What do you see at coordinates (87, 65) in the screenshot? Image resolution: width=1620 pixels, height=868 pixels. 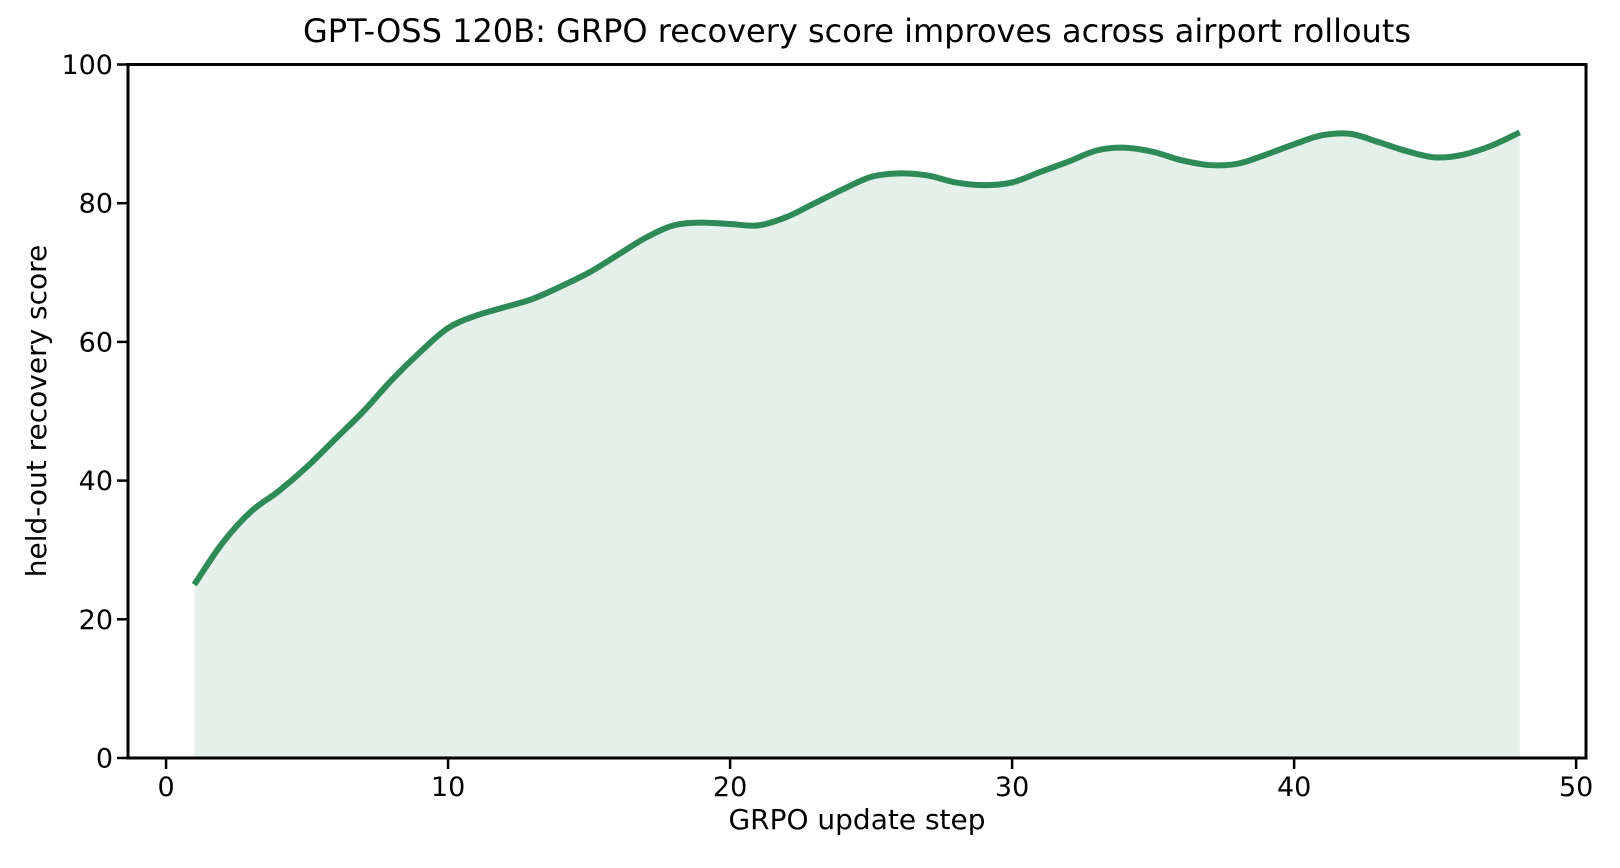 I see `y-tick-label: 100` at bounding box center [87, 65].